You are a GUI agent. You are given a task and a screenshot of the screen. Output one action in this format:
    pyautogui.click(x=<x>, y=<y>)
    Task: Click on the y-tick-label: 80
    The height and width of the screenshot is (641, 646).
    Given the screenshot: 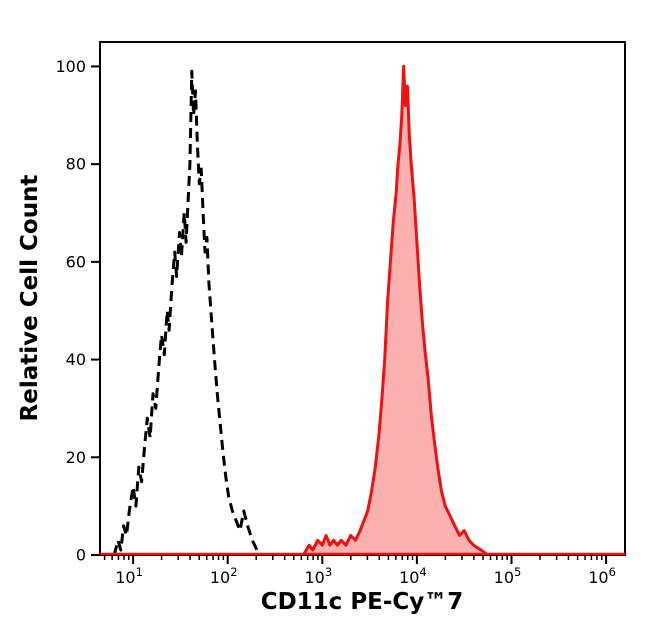 What is the action you would take?
    pyautogui.click(x=76, y=164)
    